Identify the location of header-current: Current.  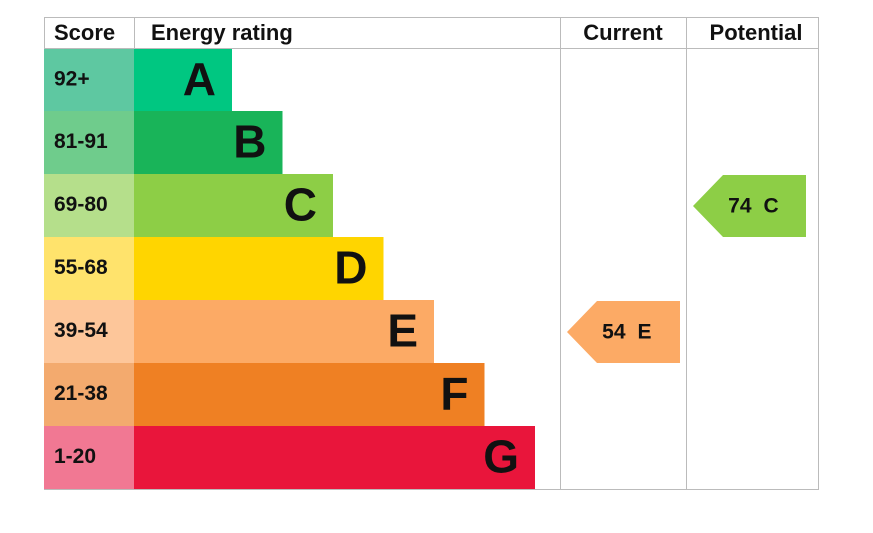
(623, 32).